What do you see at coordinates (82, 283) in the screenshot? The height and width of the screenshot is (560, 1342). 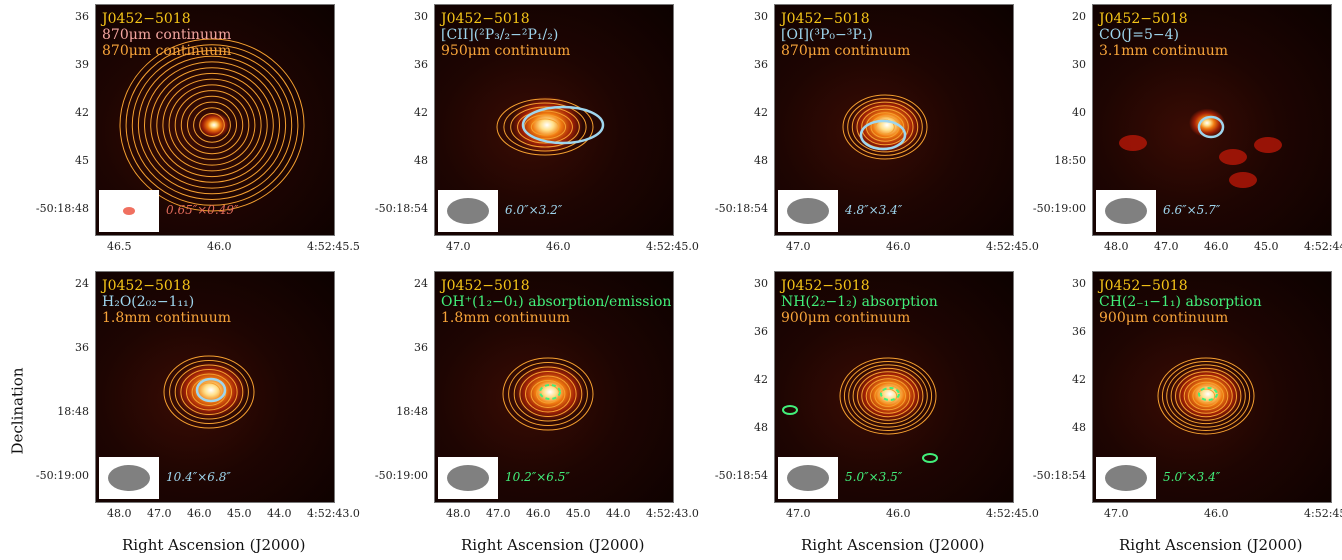 I see `y-tick-label: 24` at bounding box center [82, 283].